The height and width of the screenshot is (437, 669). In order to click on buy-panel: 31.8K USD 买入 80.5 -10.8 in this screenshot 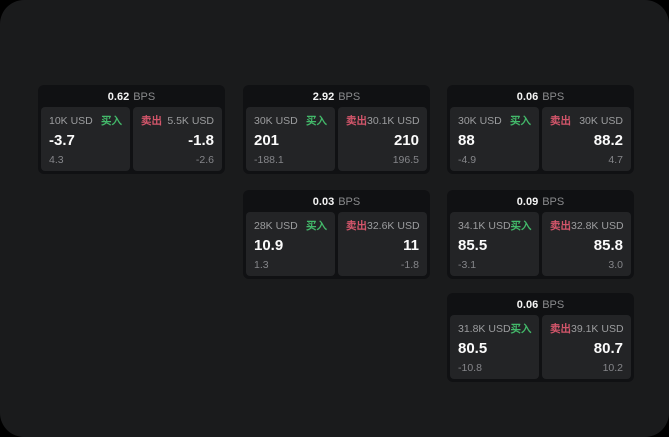, I will do `click(494, 347)`.